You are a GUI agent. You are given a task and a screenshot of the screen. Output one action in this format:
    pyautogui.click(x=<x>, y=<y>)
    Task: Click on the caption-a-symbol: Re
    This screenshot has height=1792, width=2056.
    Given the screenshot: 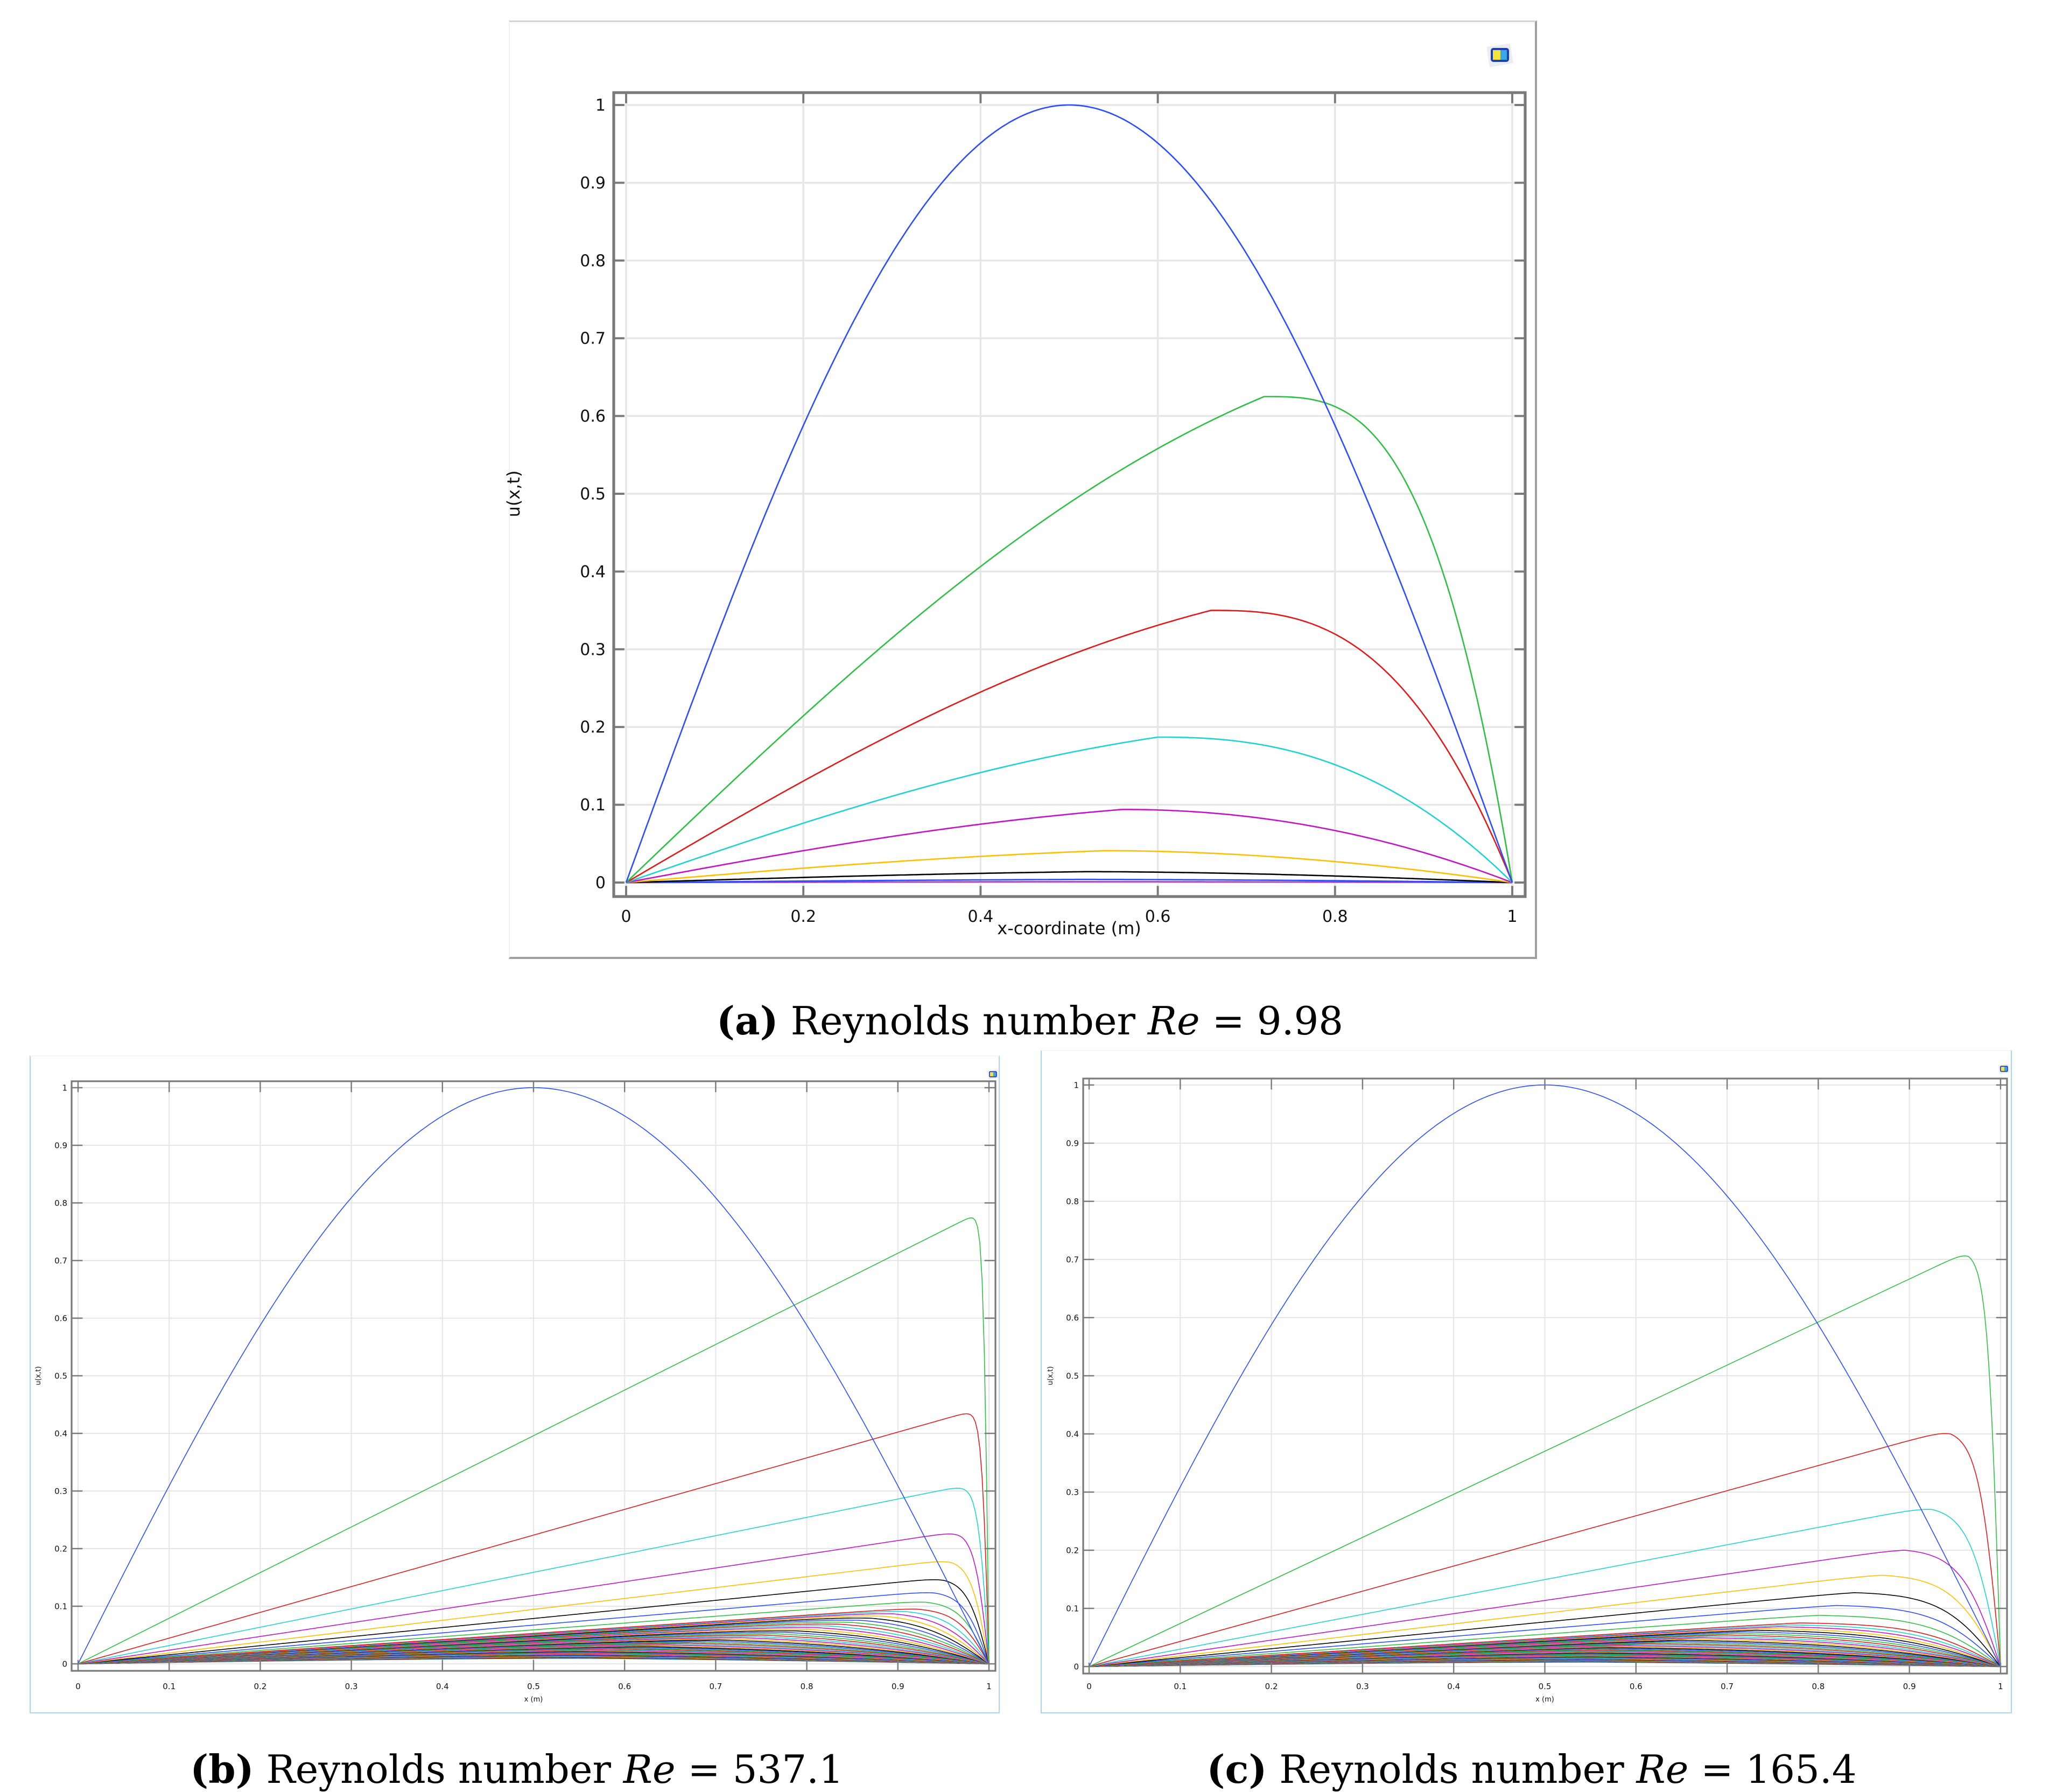 What is the action you would take?
    pyautogui.click(x=1173, y=1021)
    